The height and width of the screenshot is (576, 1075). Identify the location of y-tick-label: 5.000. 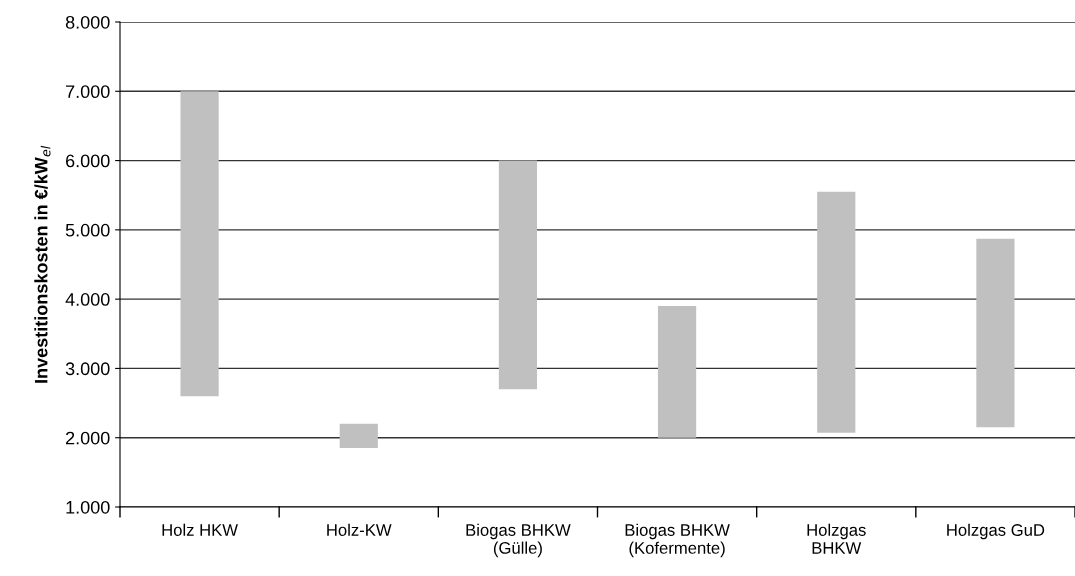
(87, 230).